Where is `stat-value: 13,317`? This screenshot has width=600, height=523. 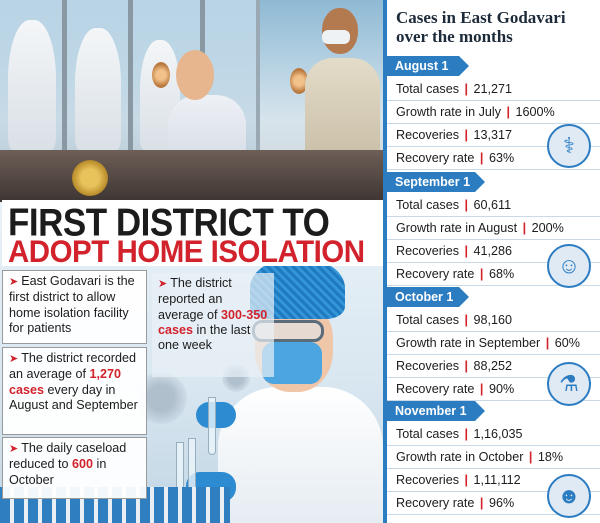 stat-value: 13,317 is located at coordinates (493, 135).